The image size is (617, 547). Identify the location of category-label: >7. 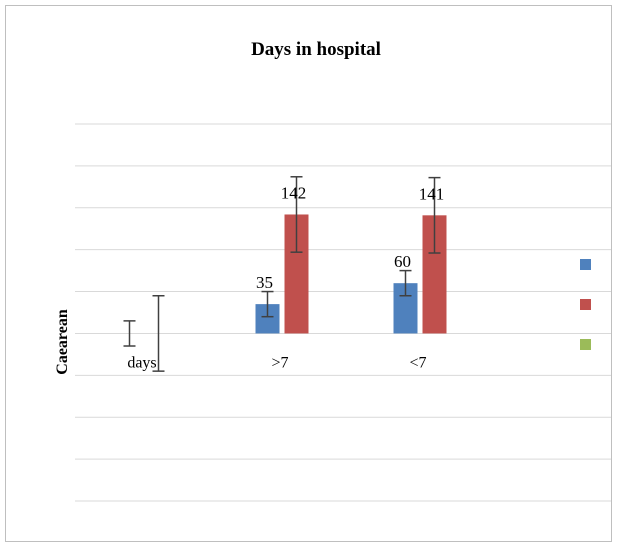
(279, 362).